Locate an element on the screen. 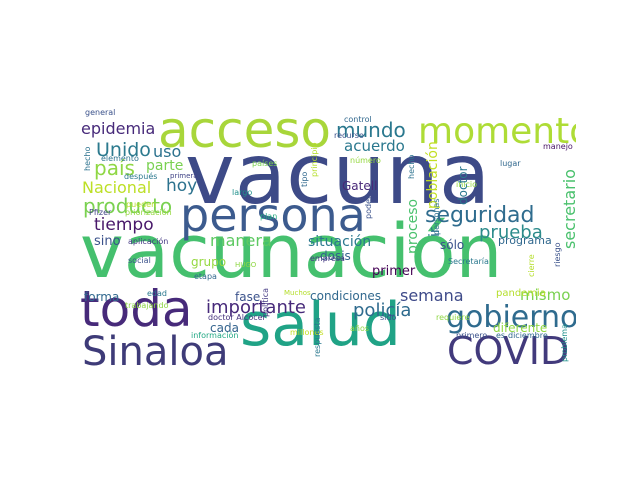 The image size is (640, 480). word-numero: poder is located at coordinates (368, 207).